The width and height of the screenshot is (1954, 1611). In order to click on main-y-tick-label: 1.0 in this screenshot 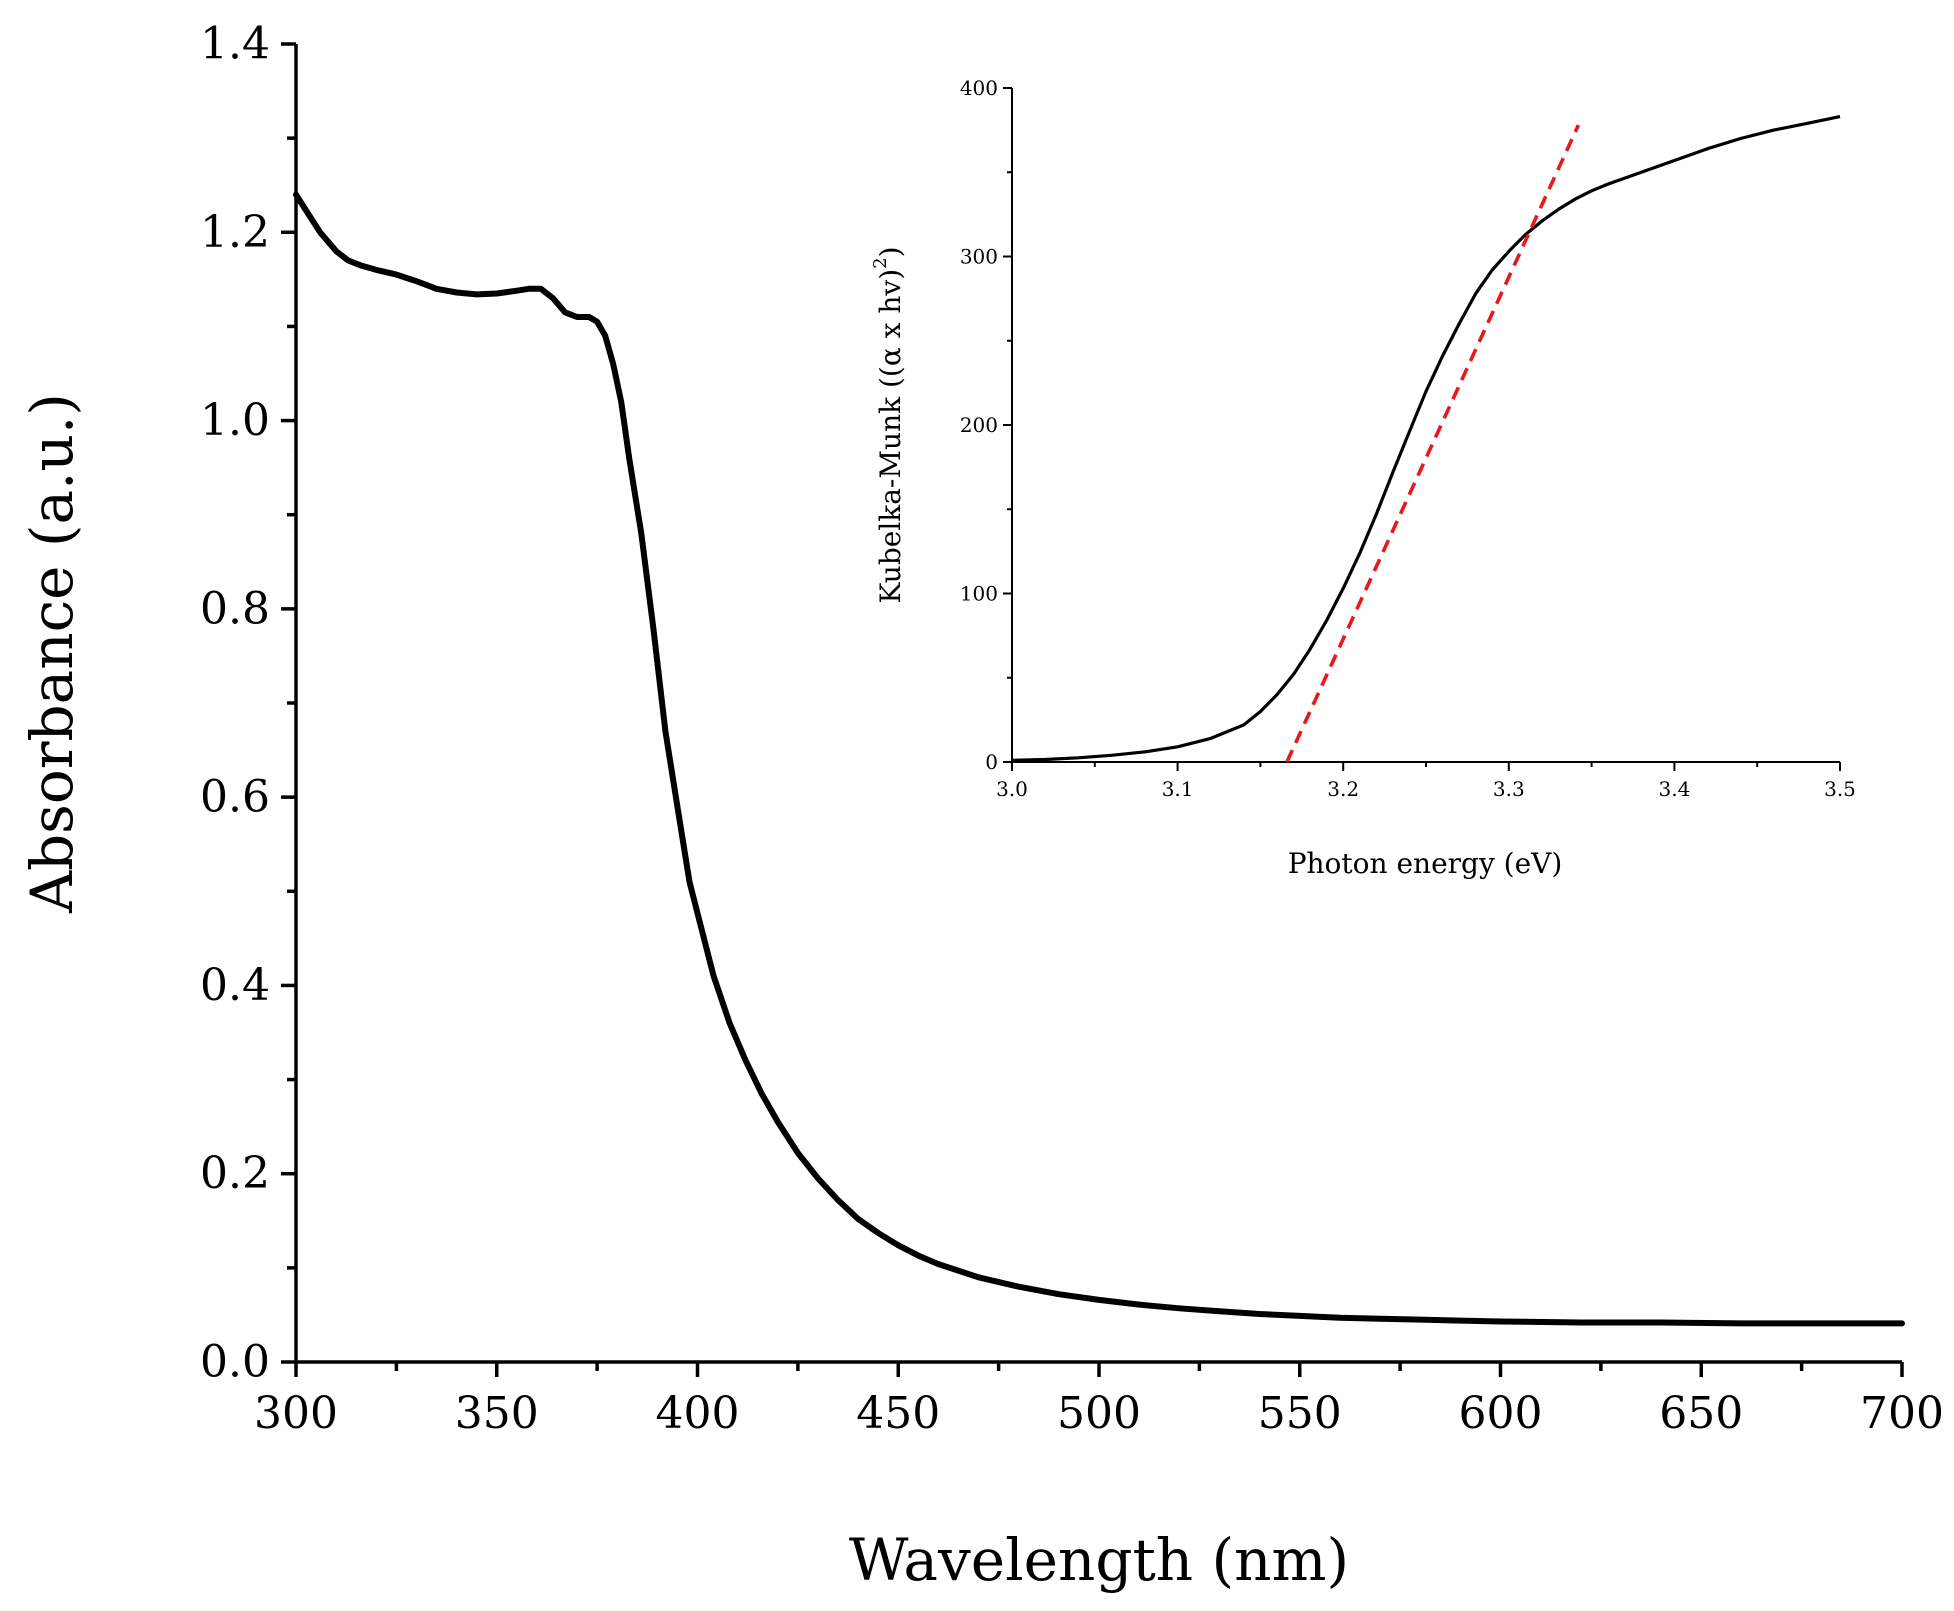, I will do `click(235, 420)`.